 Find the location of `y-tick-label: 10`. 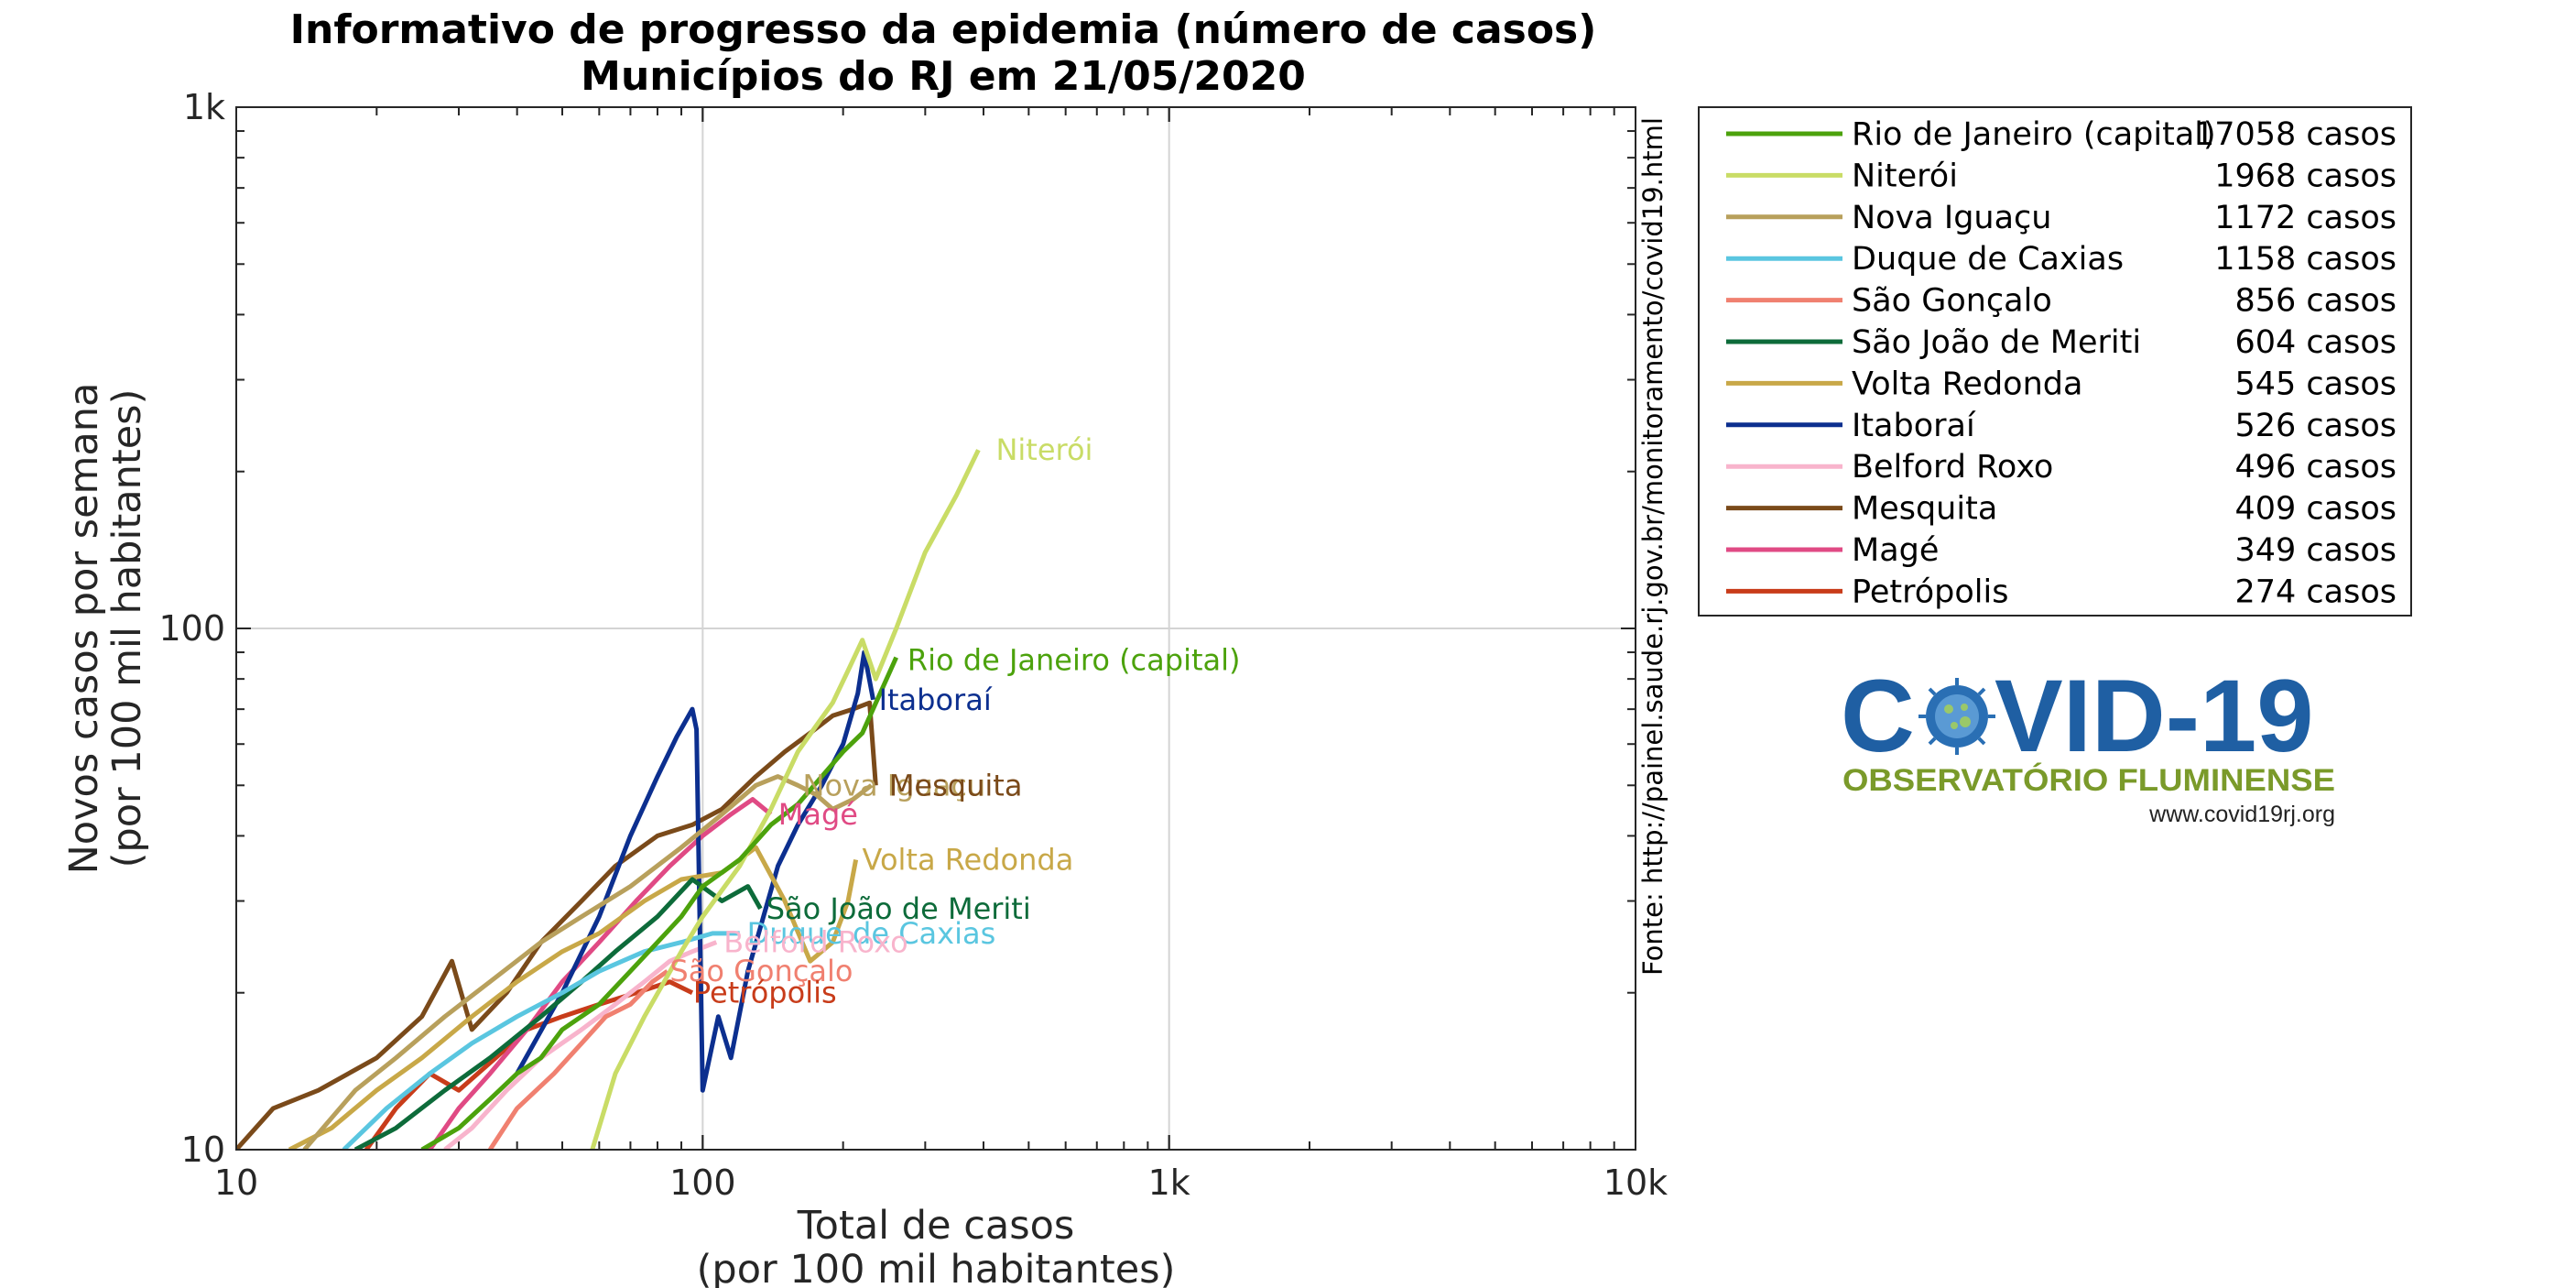

y-tick-label: 10 is located at coordinates (203, 1150).